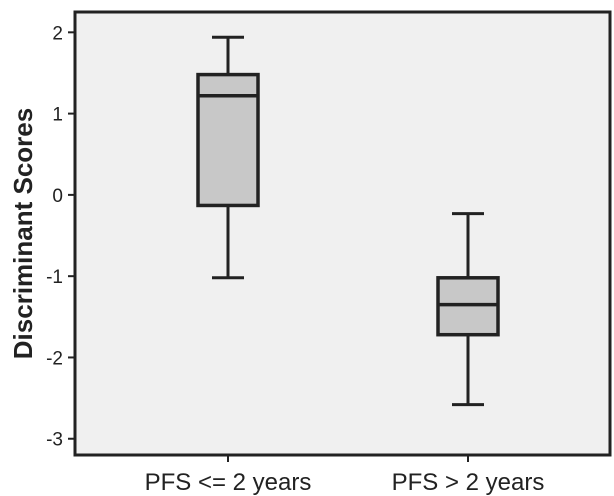  I want to click on x-axis-labels: PFS <= 2 years PFS > 2 years, so click(345, 475).